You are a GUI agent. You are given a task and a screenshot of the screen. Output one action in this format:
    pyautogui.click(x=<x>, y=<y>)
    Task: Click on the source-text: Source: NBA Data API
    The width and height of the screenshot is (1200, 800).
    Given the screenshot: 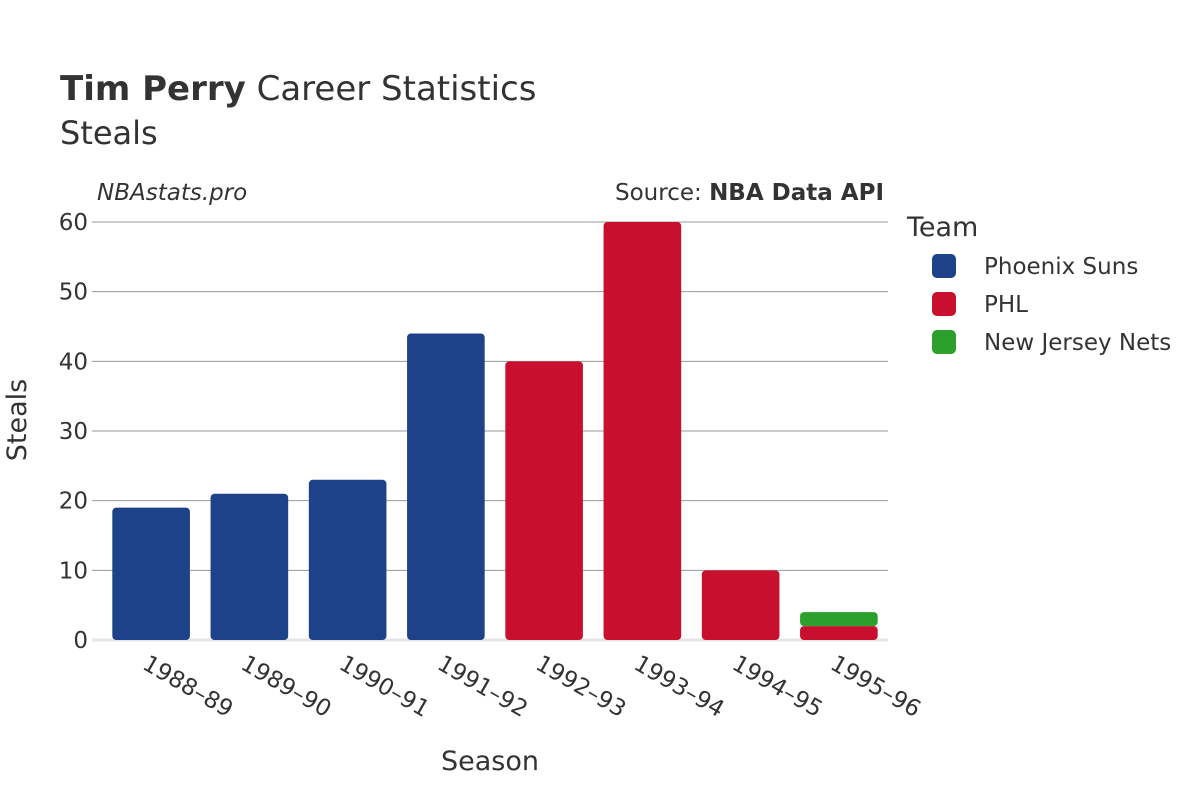 What is the action you would take?
    pyautogui.click(x=749, y=193)
    